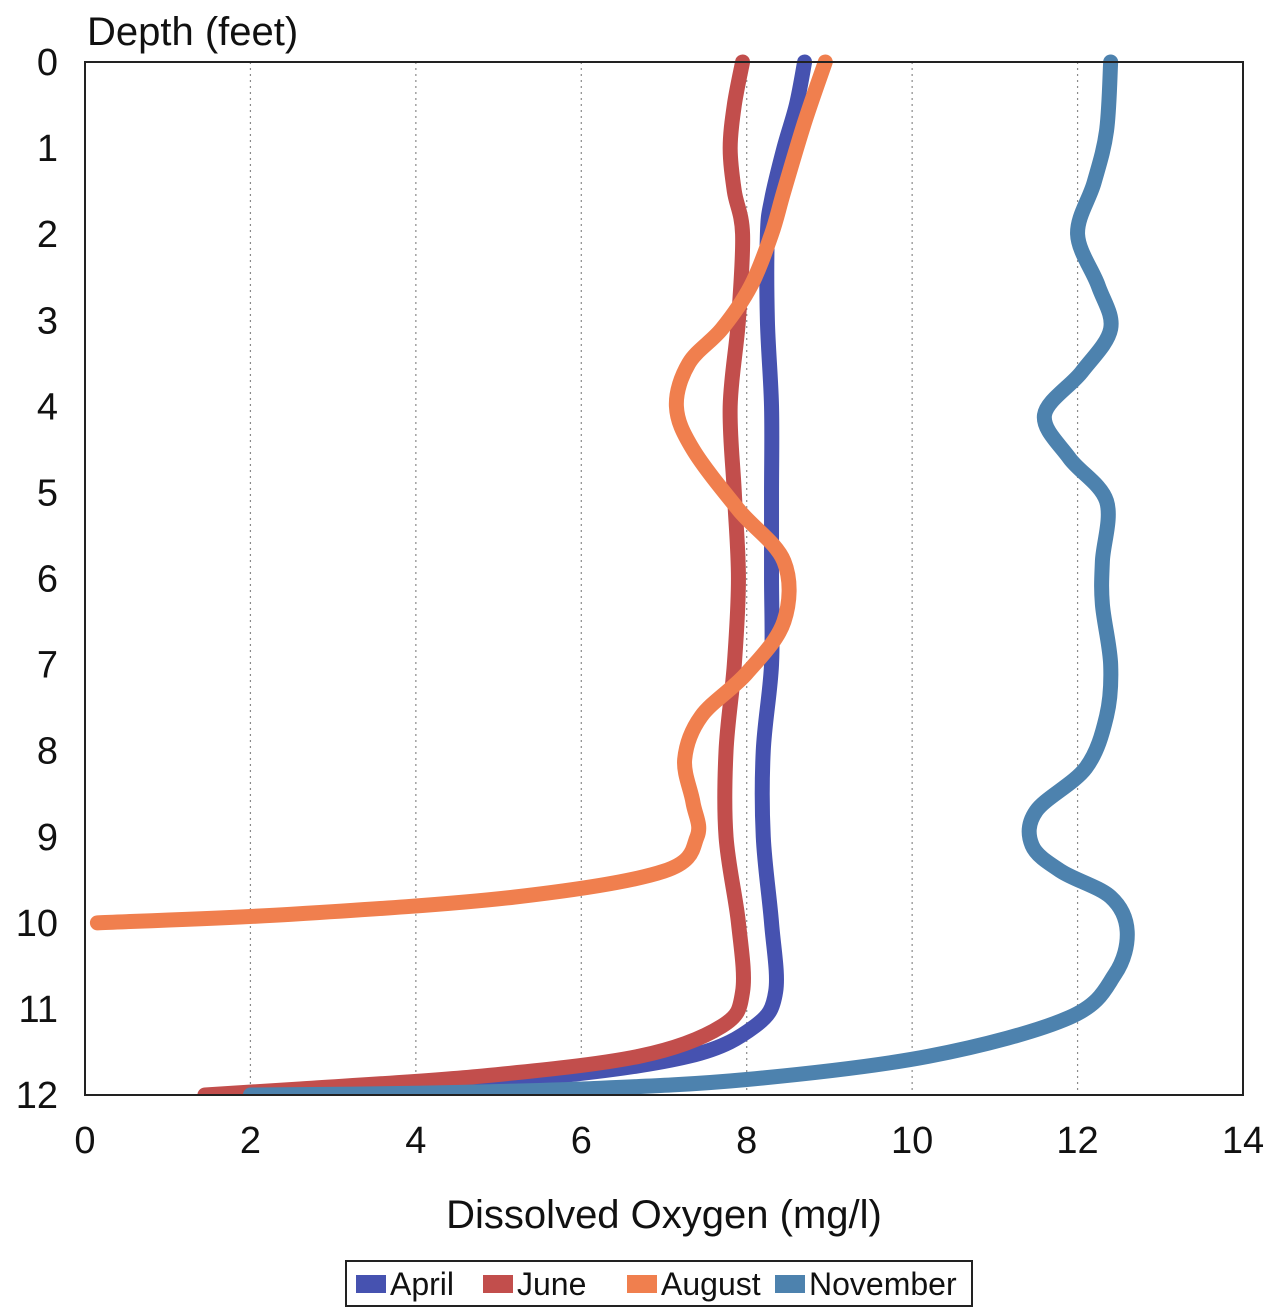  Describe the element at coordinates (47, 407) in the screenshot. I see `y-tick-label: 4` at that location.